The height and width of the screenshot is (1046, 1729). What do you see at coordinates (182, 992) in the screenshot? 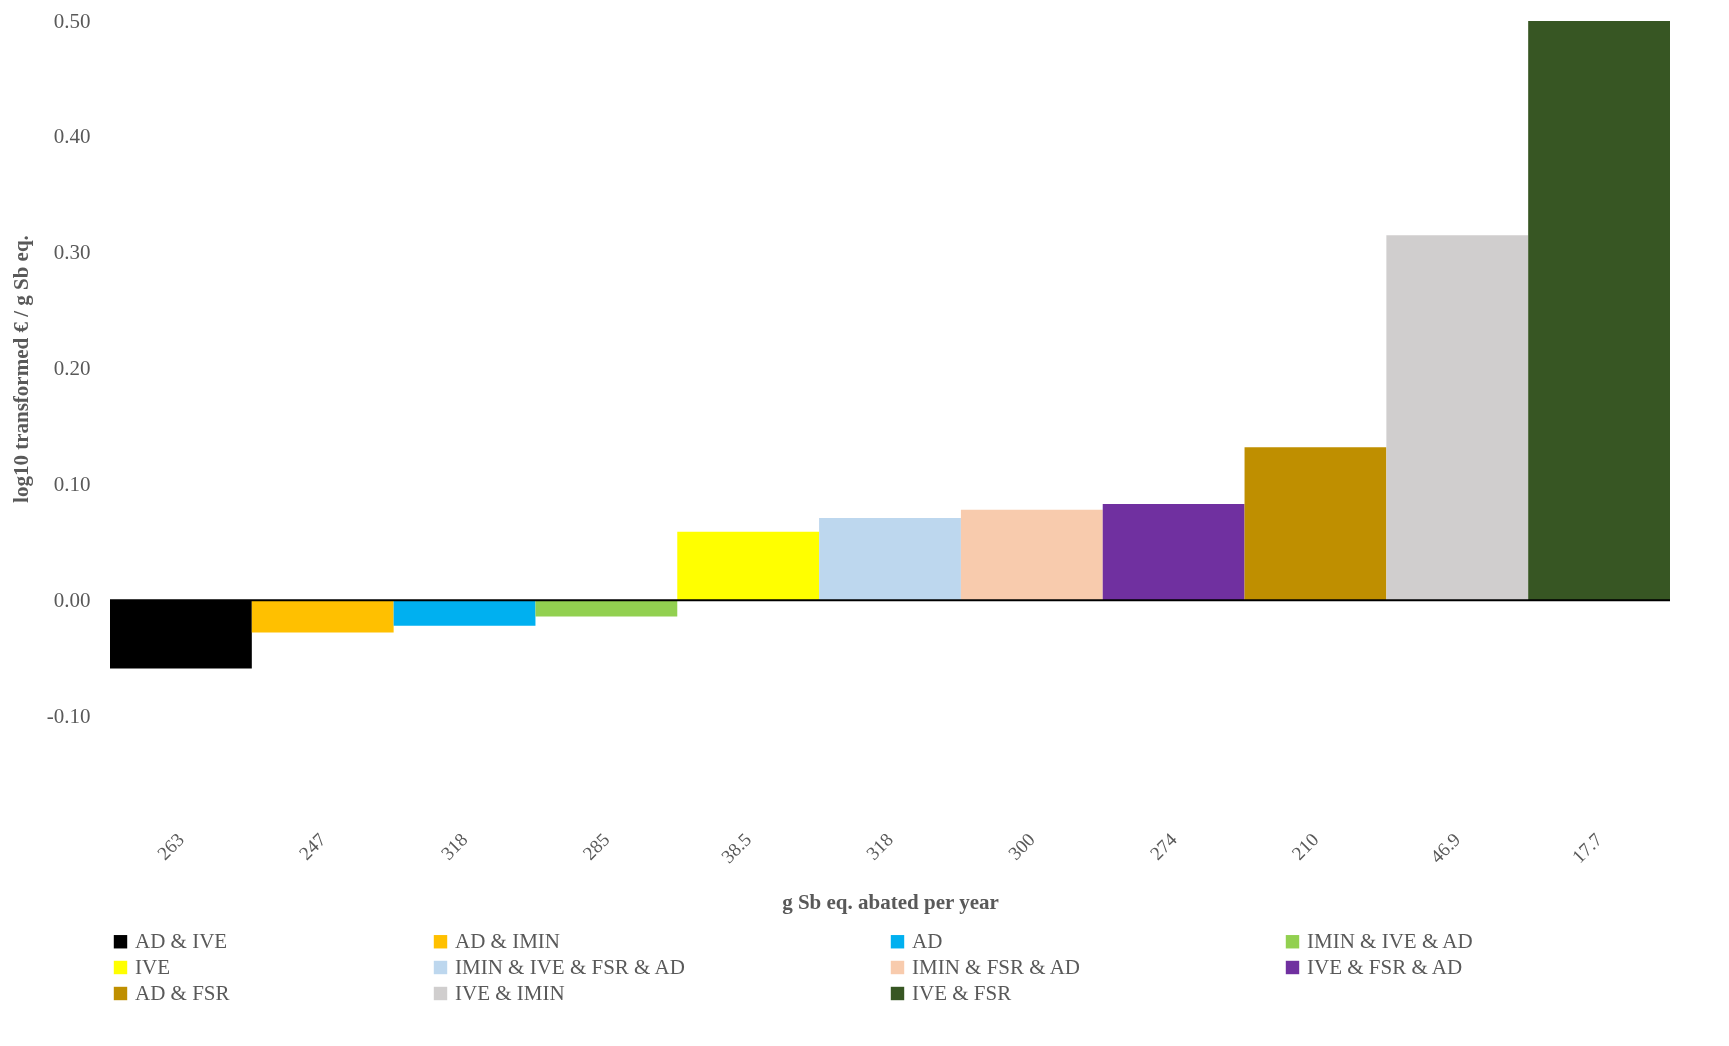
I see `legend-label: AD & FSR` at bounding box center [182, 992].